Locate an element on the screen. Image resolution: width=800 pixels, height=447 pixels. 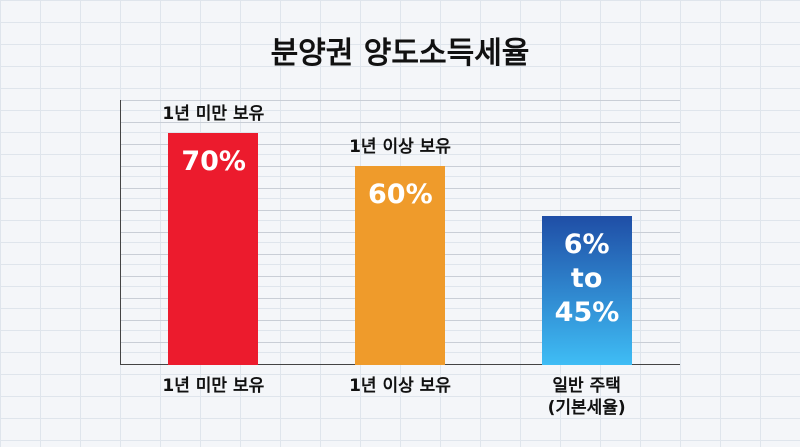
x-tick-label: 일반 주택 (기본세율) is located at coordinates (586, 397).